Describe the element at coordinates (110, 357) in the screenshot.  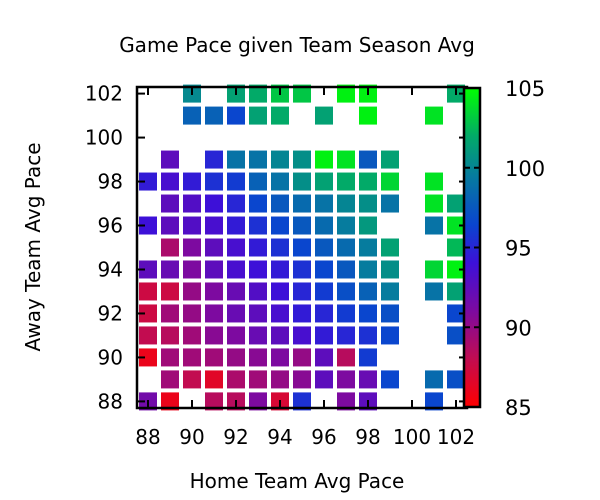
I see `y-tick-label: 90` at that location.